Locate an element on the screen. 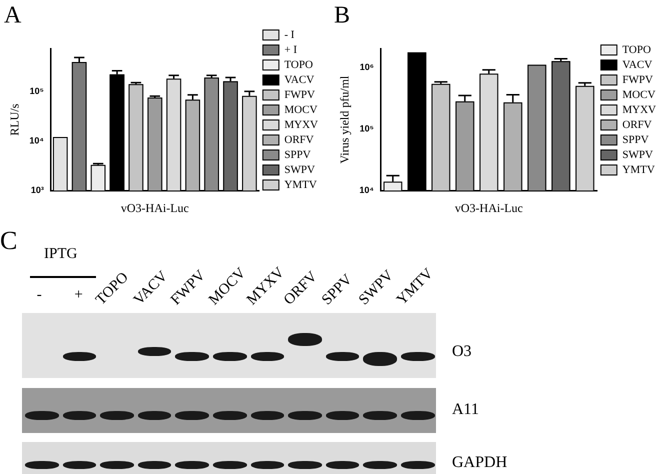 This screenshot has height=474, width=668. y-tick-label: 10⁶ is located at coordinates (367, 67).